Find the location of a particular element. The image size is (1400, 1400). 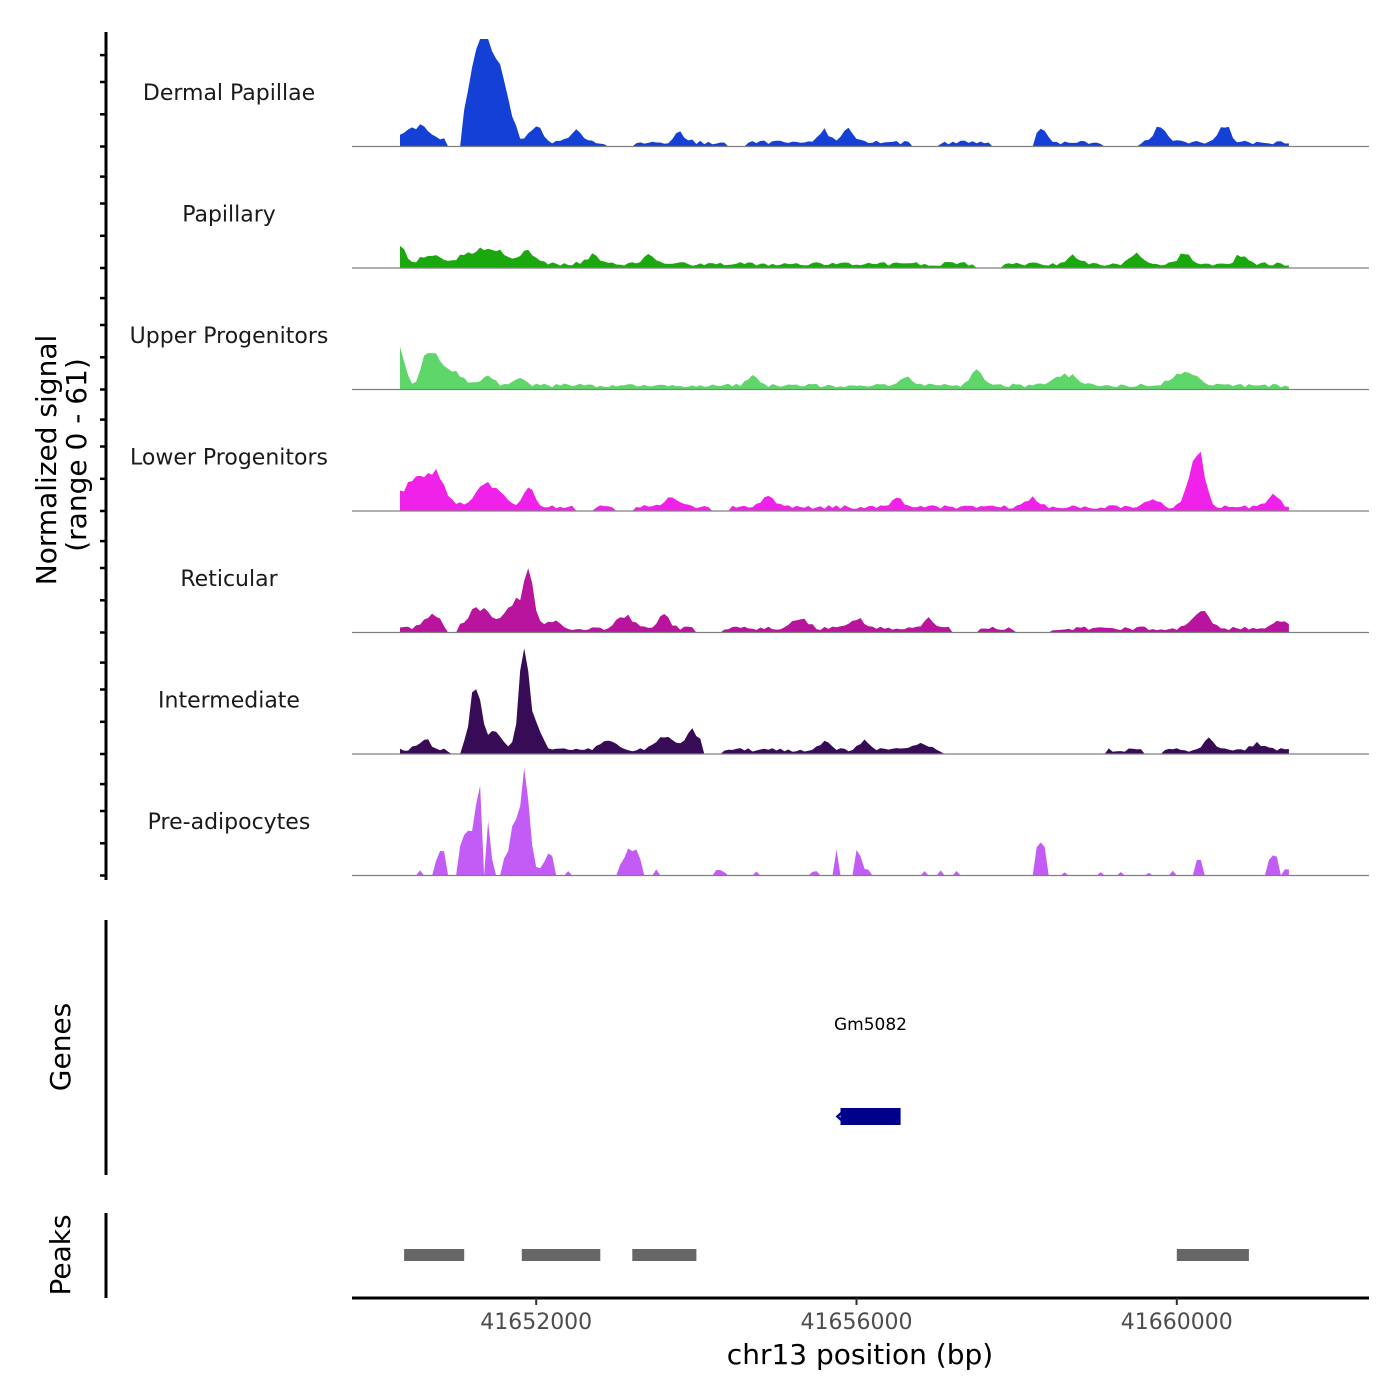

genes-panel: Gm5082 is located at coordinates (870, 1070).